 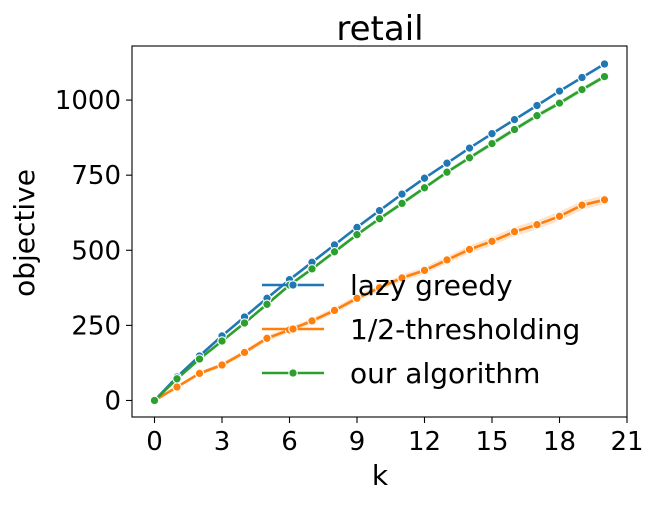 I want to click on y-ticks: 0 250 500 750 1000, so click(x=93, y=251).